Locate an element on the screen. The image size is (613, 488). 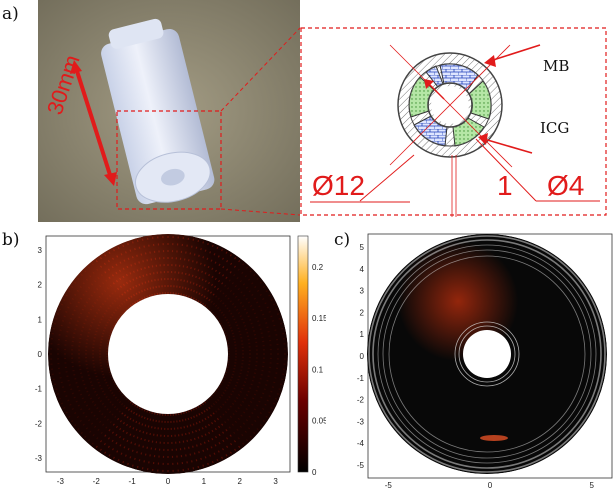
colorbar-tick-label: 0.1 is located at coordinates (318, 369).